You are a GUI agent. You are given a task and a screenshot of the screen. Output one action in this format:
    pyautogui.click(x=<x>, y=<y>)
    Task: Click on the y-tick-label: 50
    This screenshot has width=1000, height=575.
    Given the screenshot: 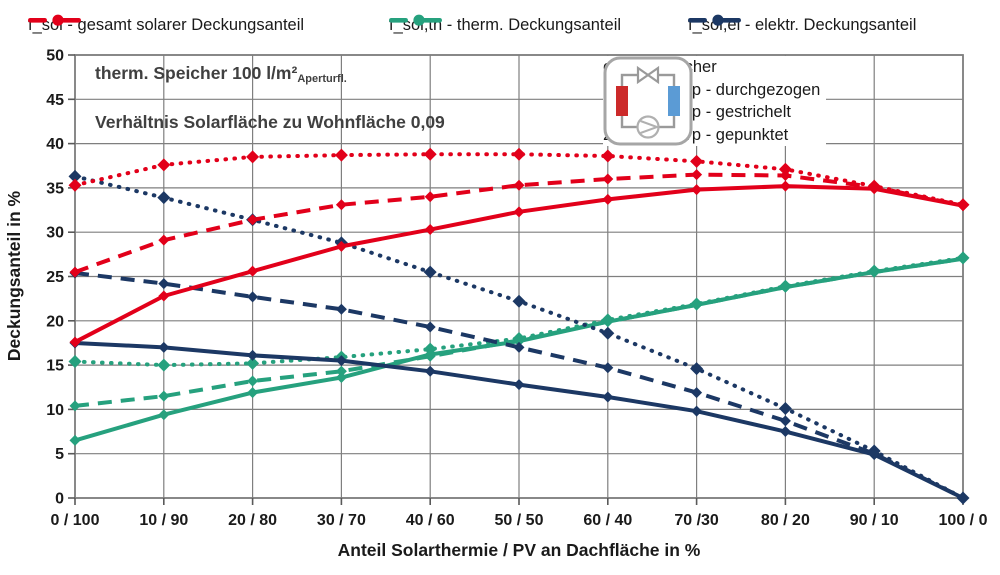 What is the action you would take?
    pyautogui.click(x=55, y=56)
    